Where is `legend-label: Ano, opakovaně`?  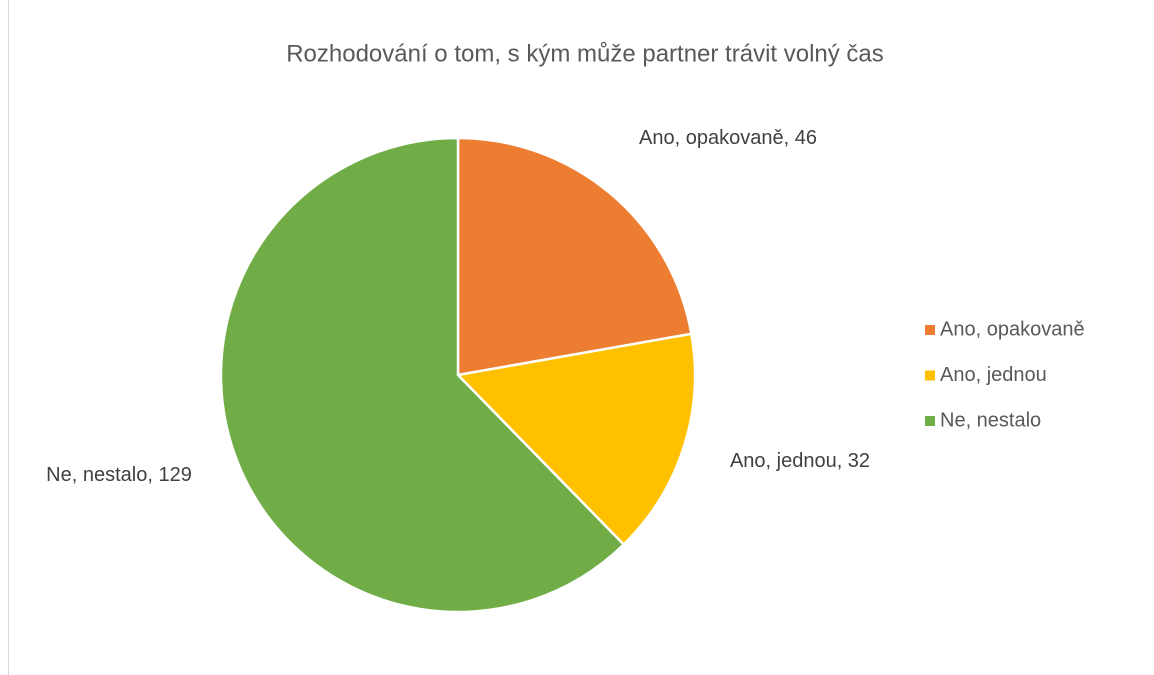 legend-label: Ano, opakovaně is located at coordinates (1012, 329).